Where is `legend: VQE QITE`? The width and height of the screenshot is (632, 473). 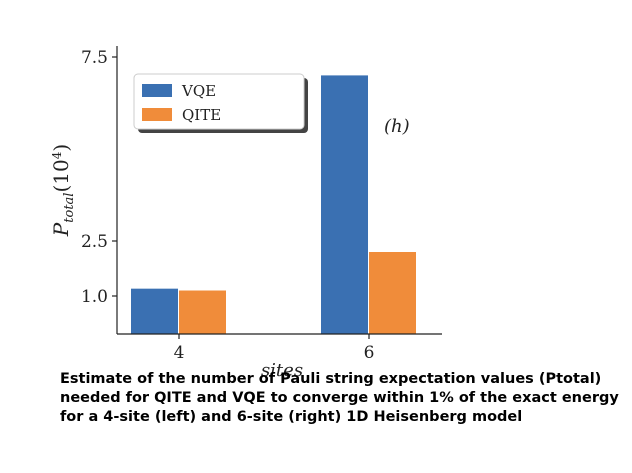 legend: VQE QITE is located at coordinates (220, 103).